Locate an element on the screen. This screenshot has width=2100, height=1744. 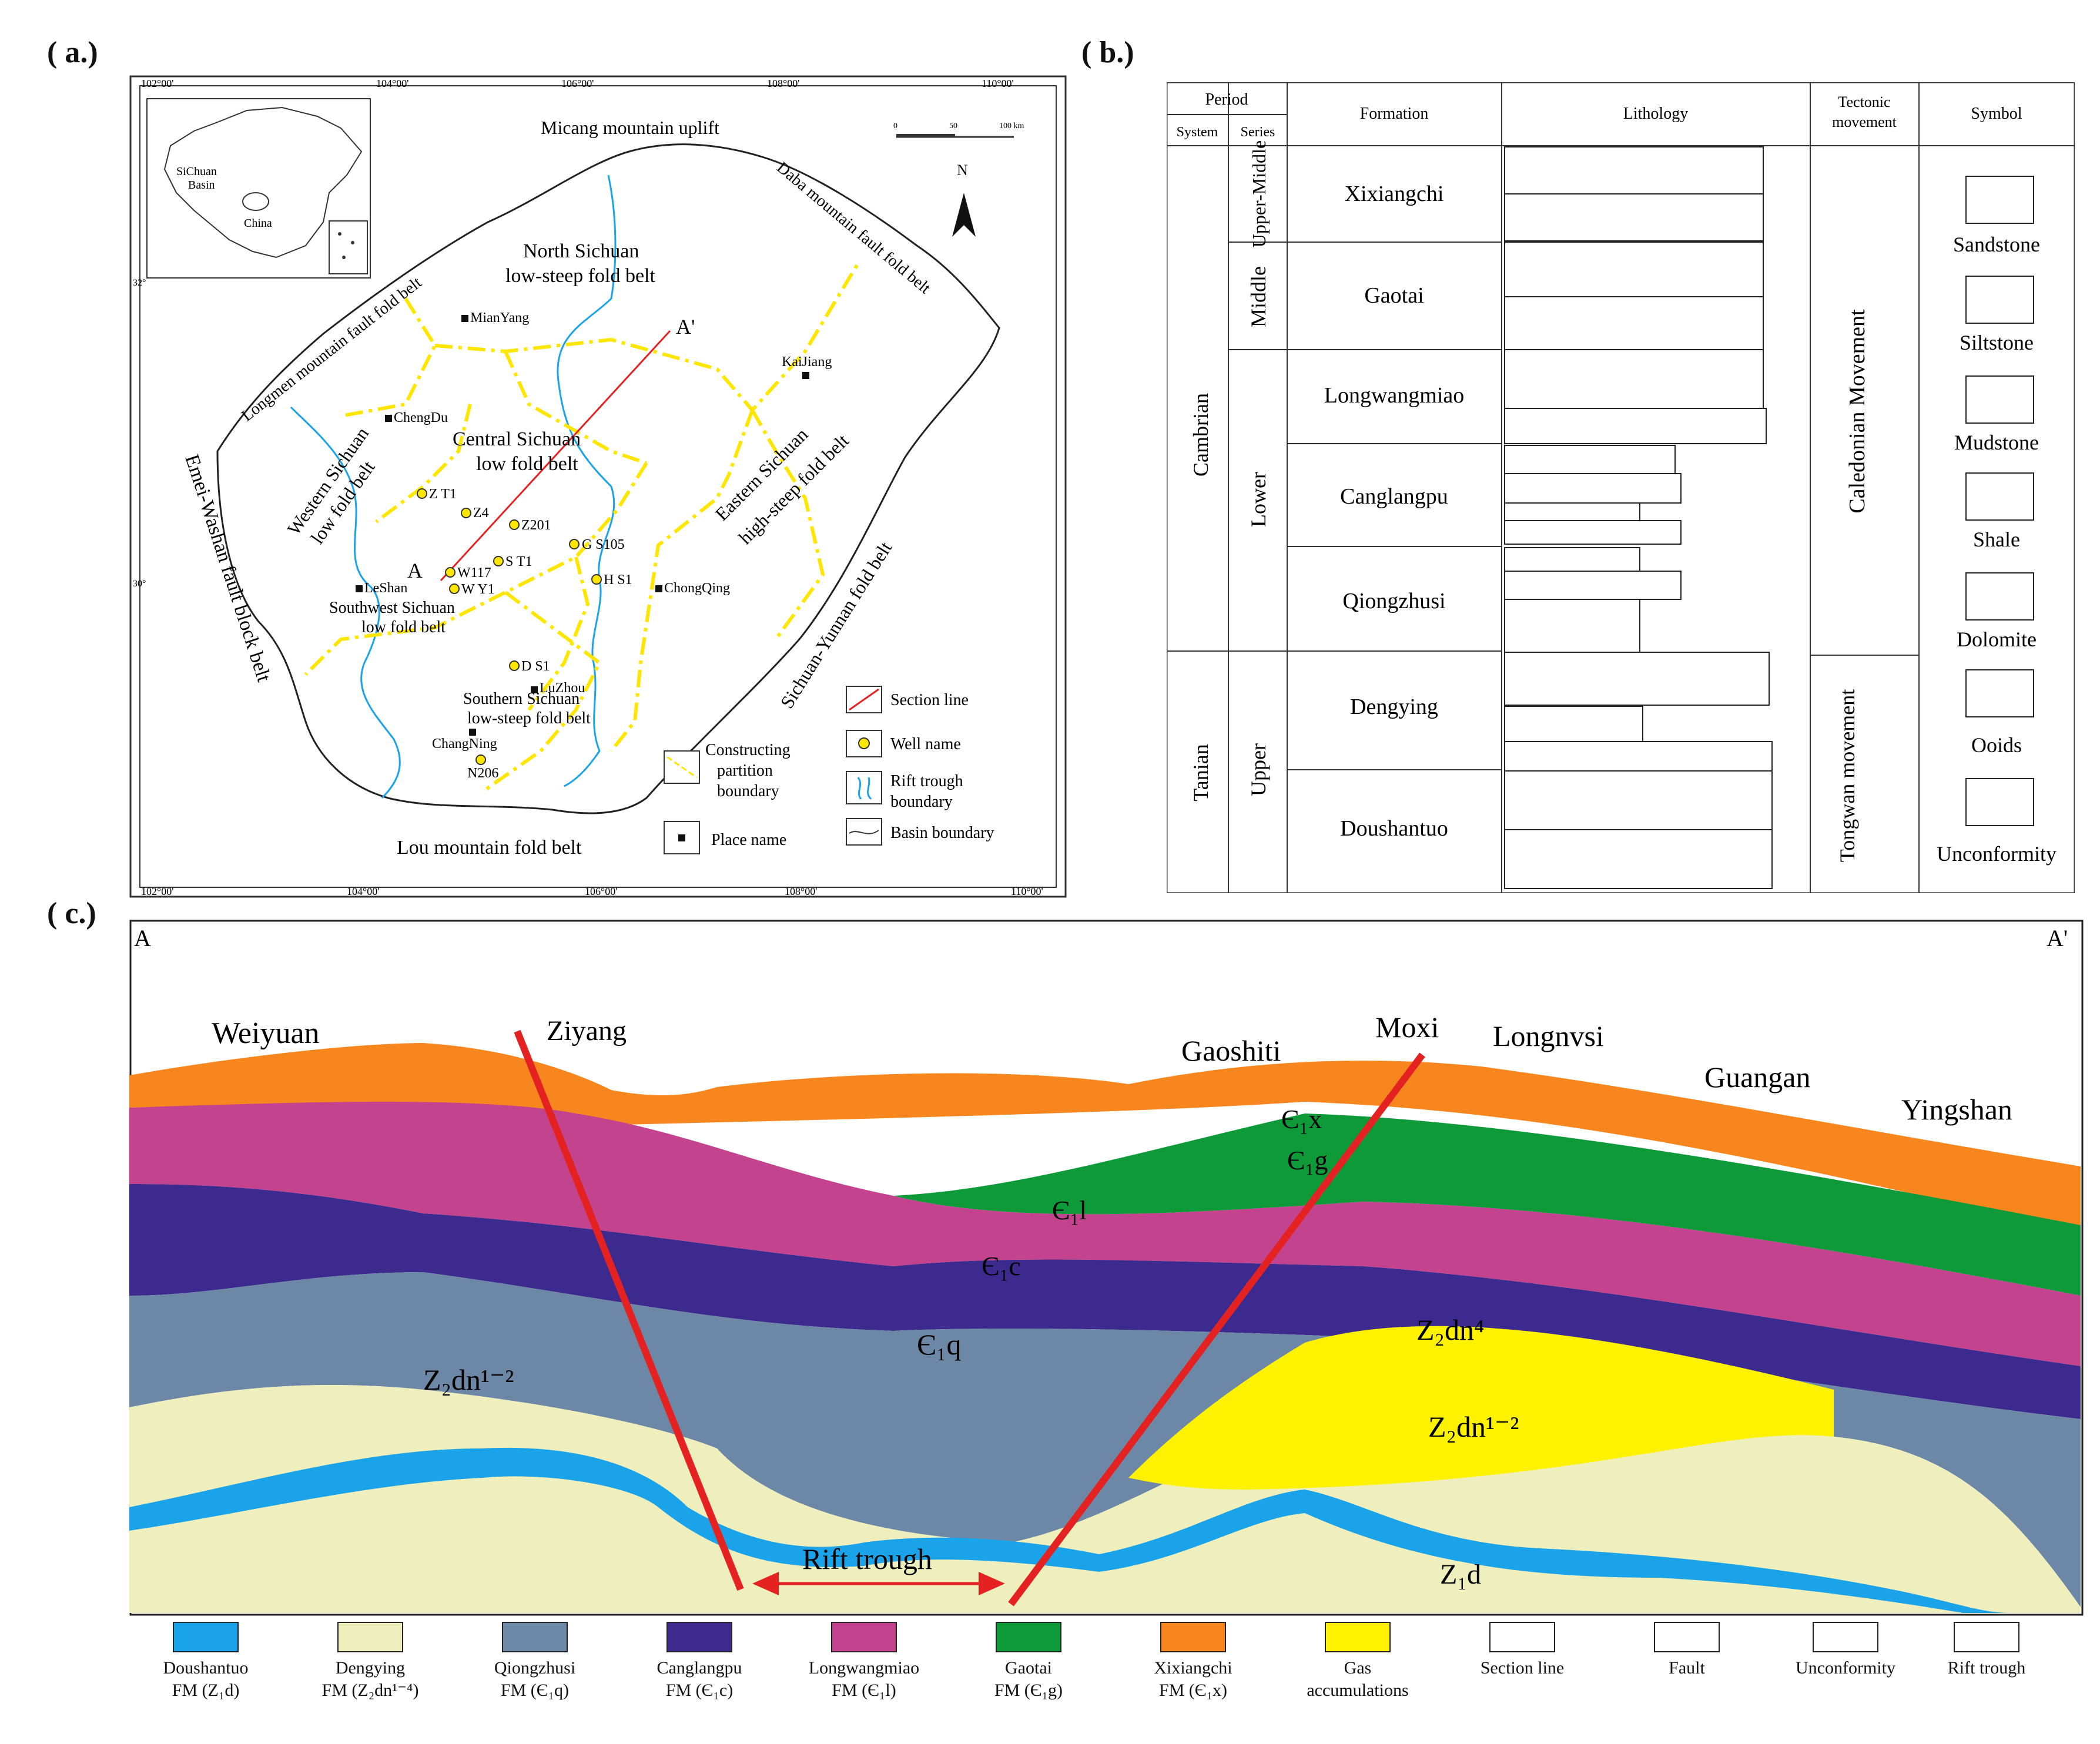
place-ziyang: Ziyang is located at coordinates (587, 1031).